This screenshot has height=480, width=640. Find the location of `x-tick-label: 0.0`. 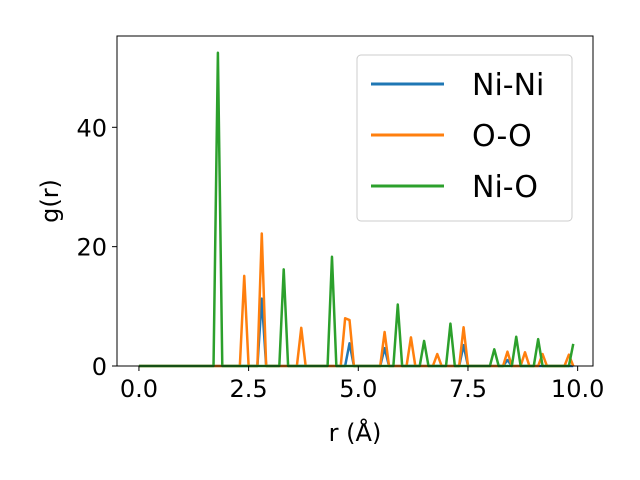

x-tick-label: 0.0 is located at coordinates (139, 389).